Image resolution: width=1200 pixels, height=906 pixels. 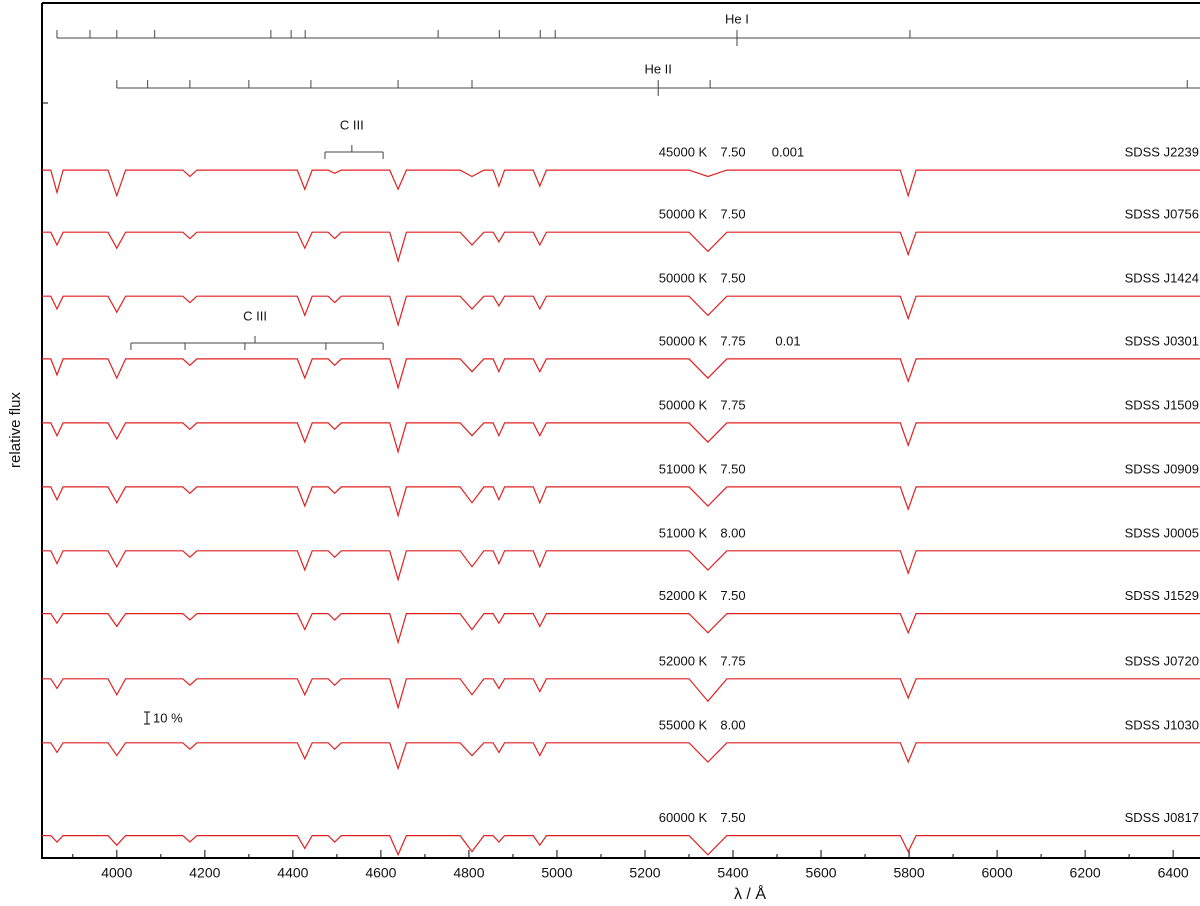 I want to click on x-tick-label: 4800, so click(x=468, y=873).